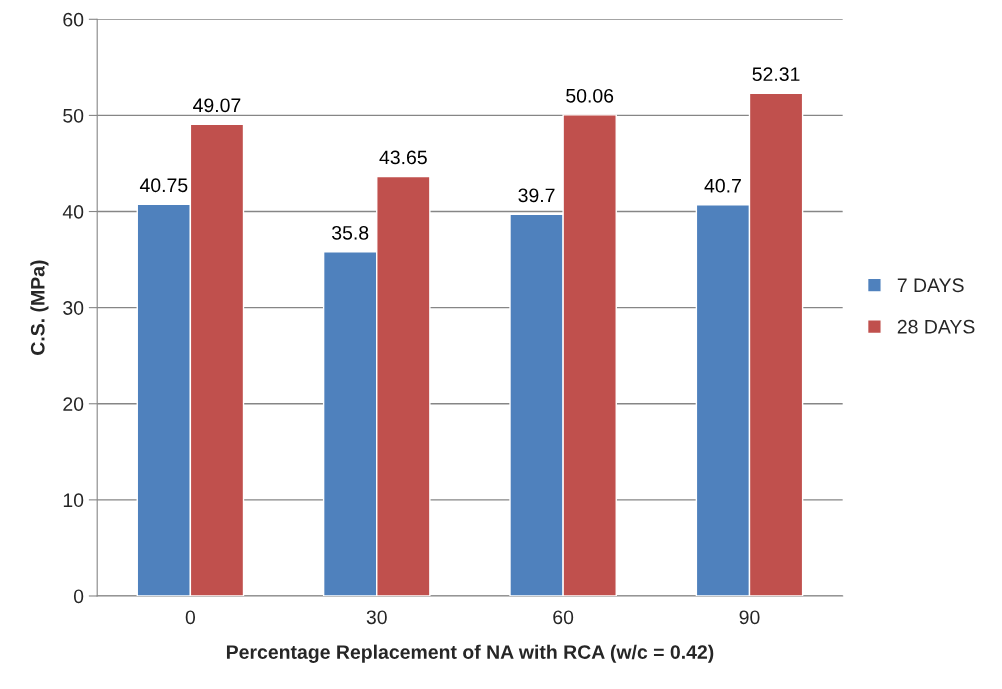 This screenshot has width=1002, height=689. What do you see at coordinates (563, 617) in the screenshot?
I see `x-tick-label: 60` at bounding box center [563, 617].